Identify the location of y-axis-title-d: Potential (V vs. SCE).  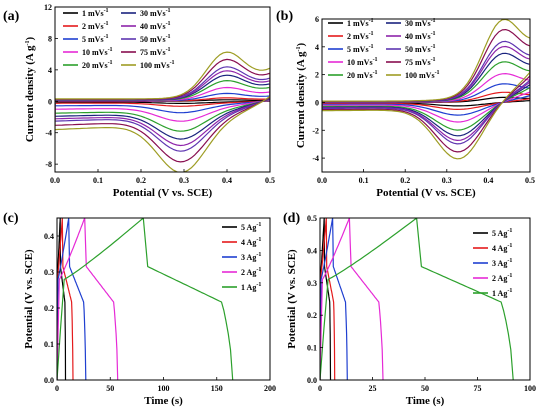
(292, 299).